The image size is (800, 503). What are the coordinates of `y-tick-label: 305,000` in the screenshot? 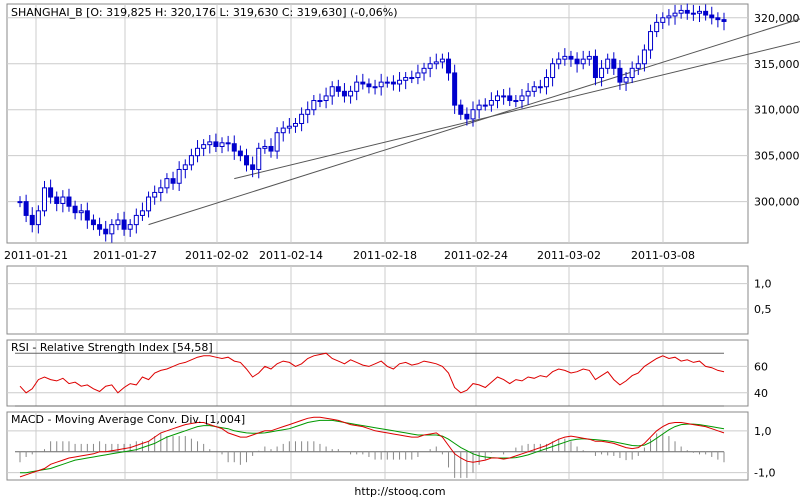 It's located at (777, 156).